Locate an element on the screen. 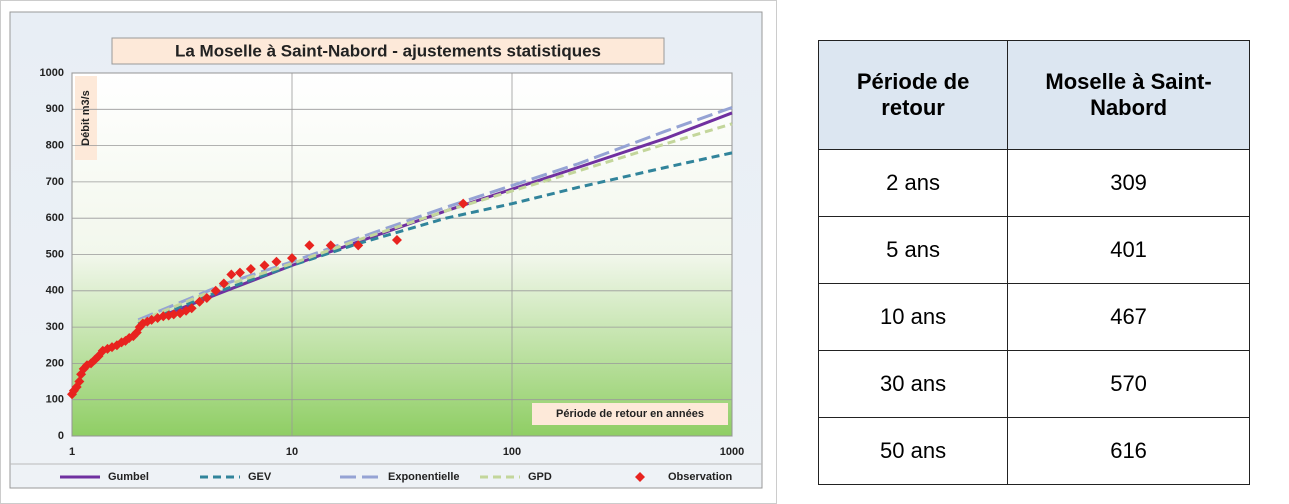 The image size is (1289, 504). y-tick-label: 600 is located at coordinates (55, 218).